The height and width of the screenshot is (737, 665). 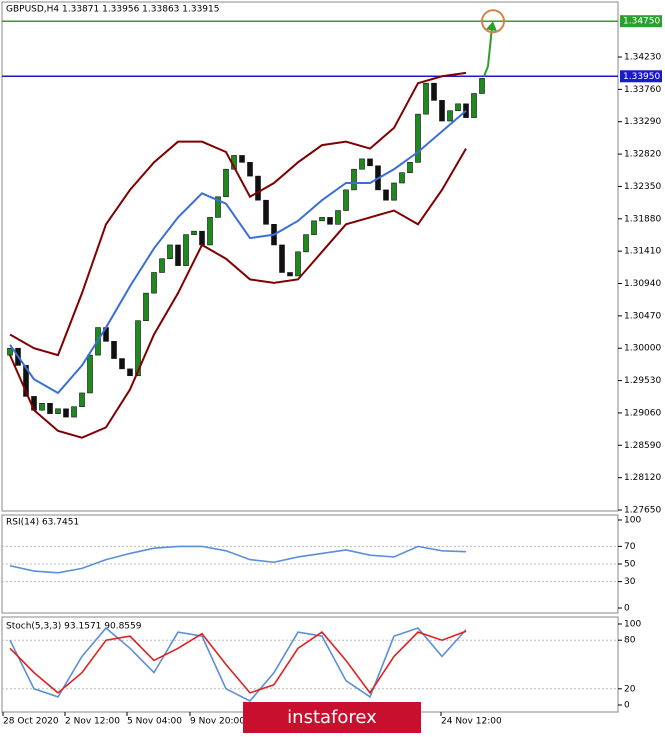 I want to click on y-tick-label: 1.29060, so click(x=642, y=413).